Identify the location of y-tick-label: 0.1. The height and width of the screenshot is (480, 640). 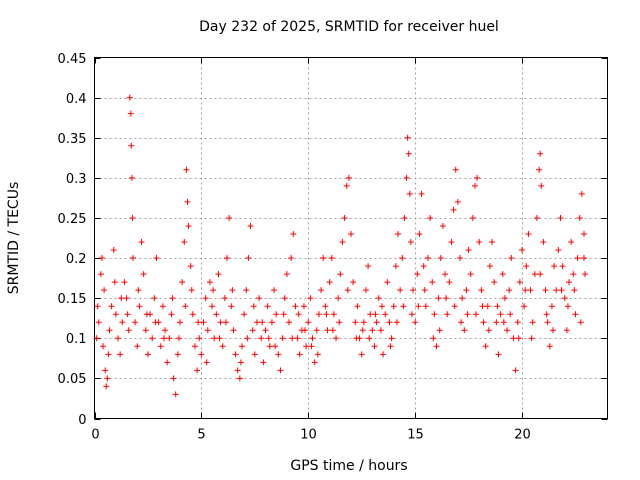
(76, 339).